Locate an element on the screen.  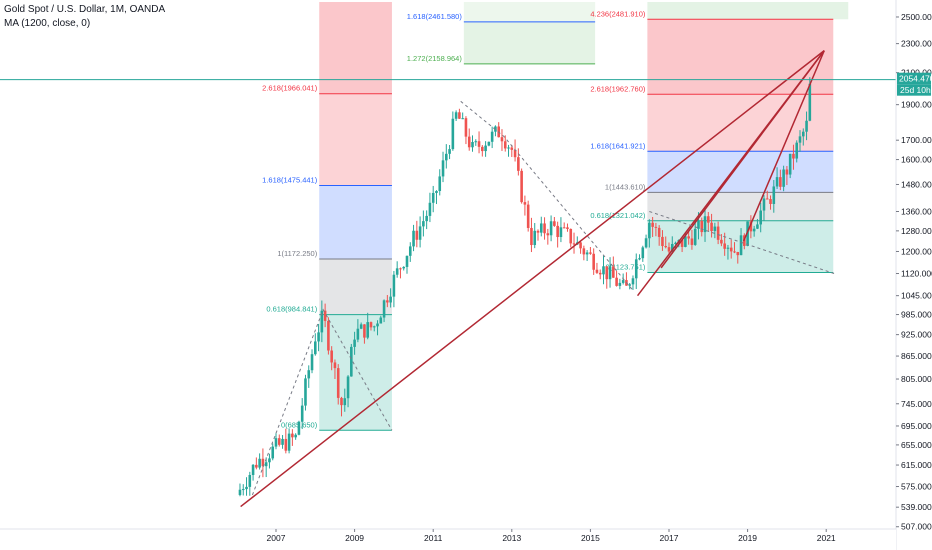
y-tick-label: 615.000 is located at coordinates (916, 465).